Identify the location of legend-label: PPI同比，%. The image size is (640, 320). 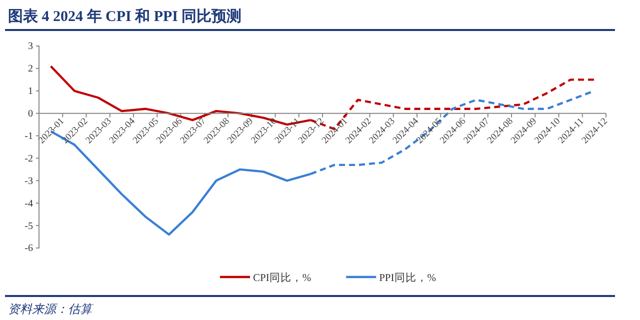
(407, 277).